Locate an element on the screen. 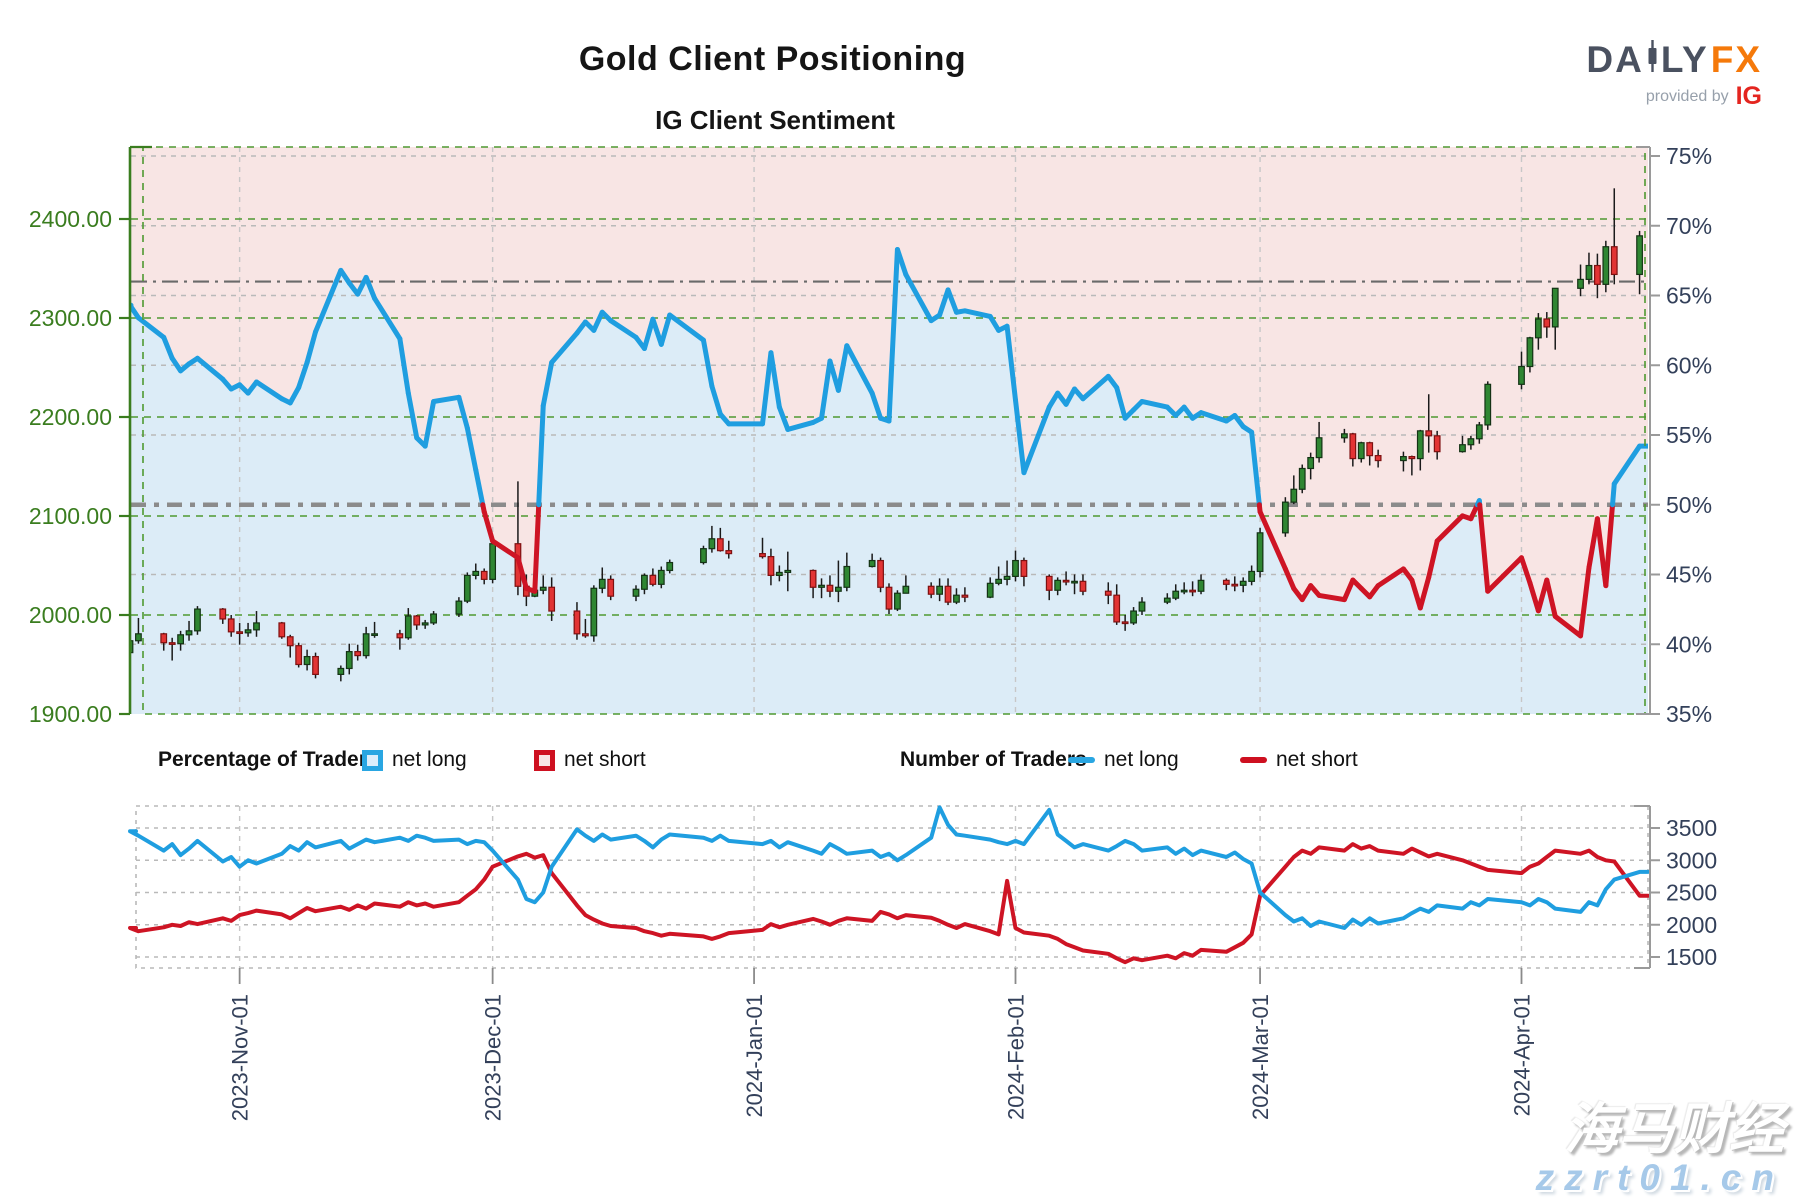 Image resolution: width=1800 pixels, height=1200 pixels. traders-tick-label: 3500 is located at coordinates (1691, 828).